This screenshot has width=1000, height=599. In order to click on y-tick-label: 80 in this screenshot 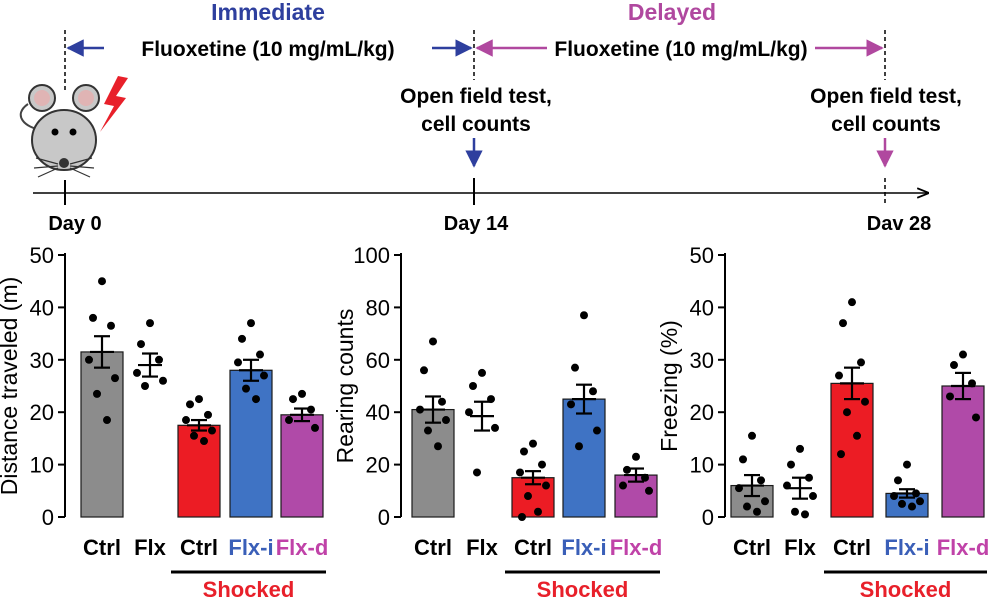, I will do `click(378, 307)`.